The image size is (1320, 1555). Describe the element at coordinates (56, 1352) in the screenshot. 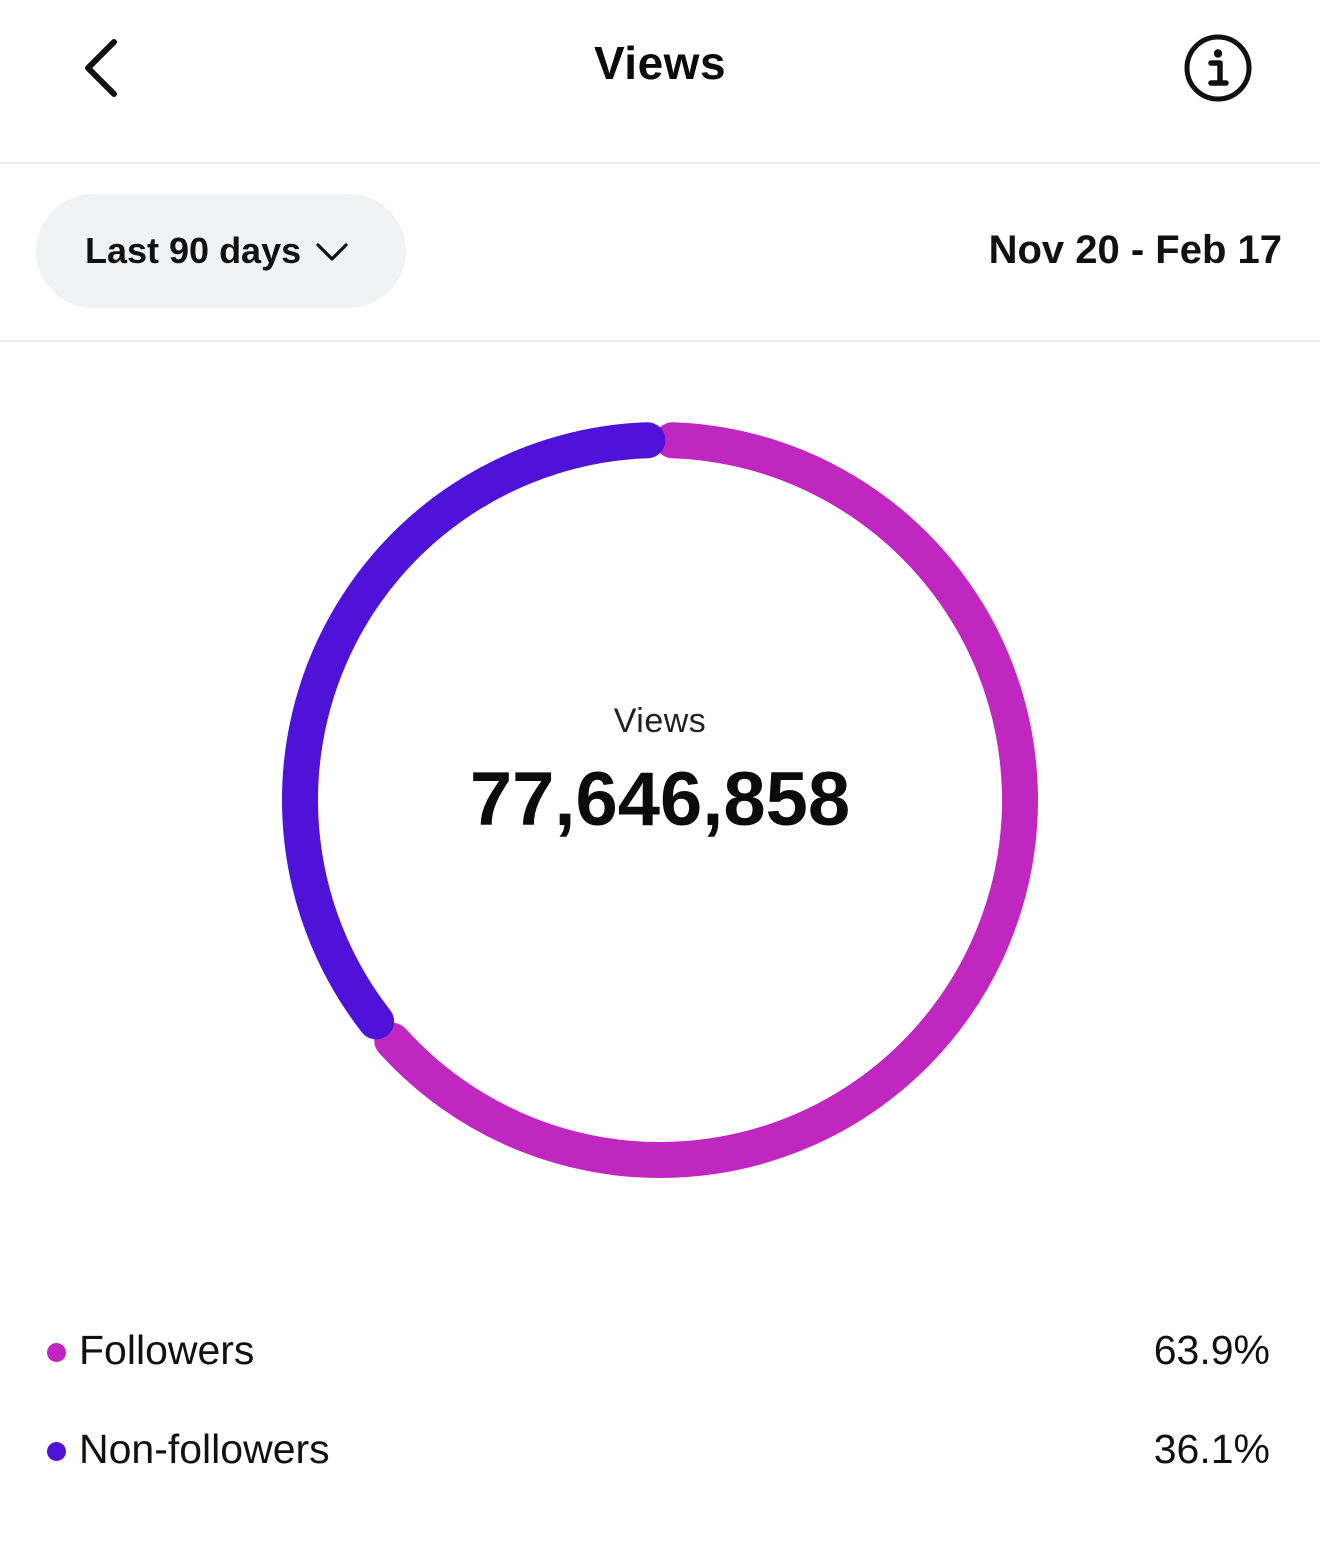

I see `legend-dot-followers` at that location.